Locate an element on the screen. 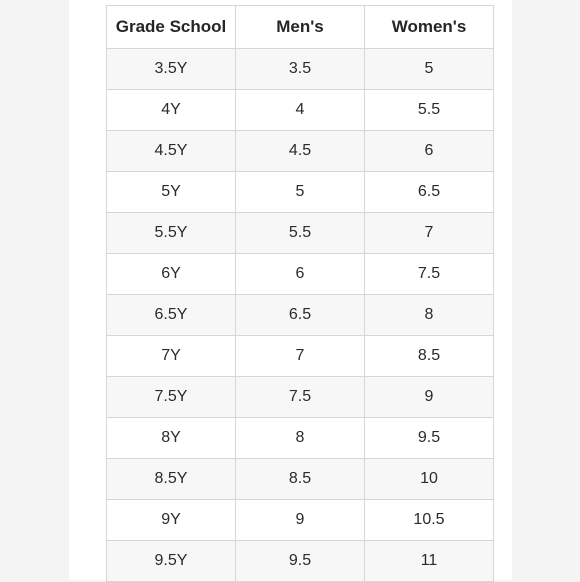 The height and width of the screenshot is (582, 580). table-row: 8.5Y 8.5 10 is located at coordinates (300, 479).